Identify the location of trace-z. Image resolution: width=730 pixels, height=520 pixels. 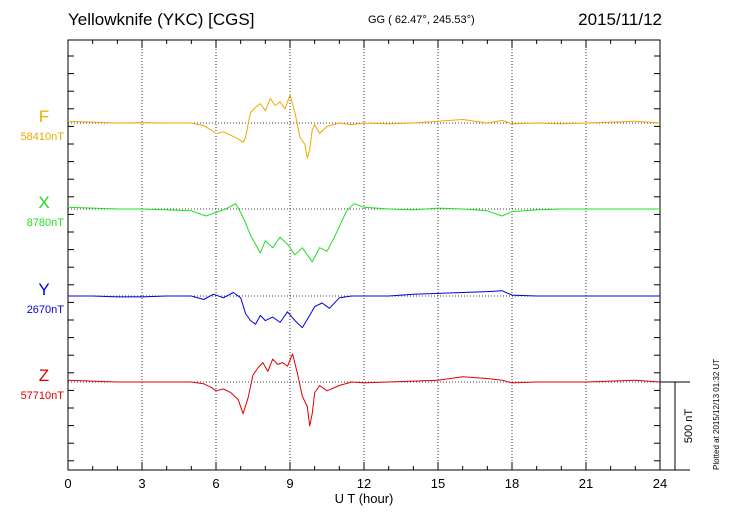
(364, 390).